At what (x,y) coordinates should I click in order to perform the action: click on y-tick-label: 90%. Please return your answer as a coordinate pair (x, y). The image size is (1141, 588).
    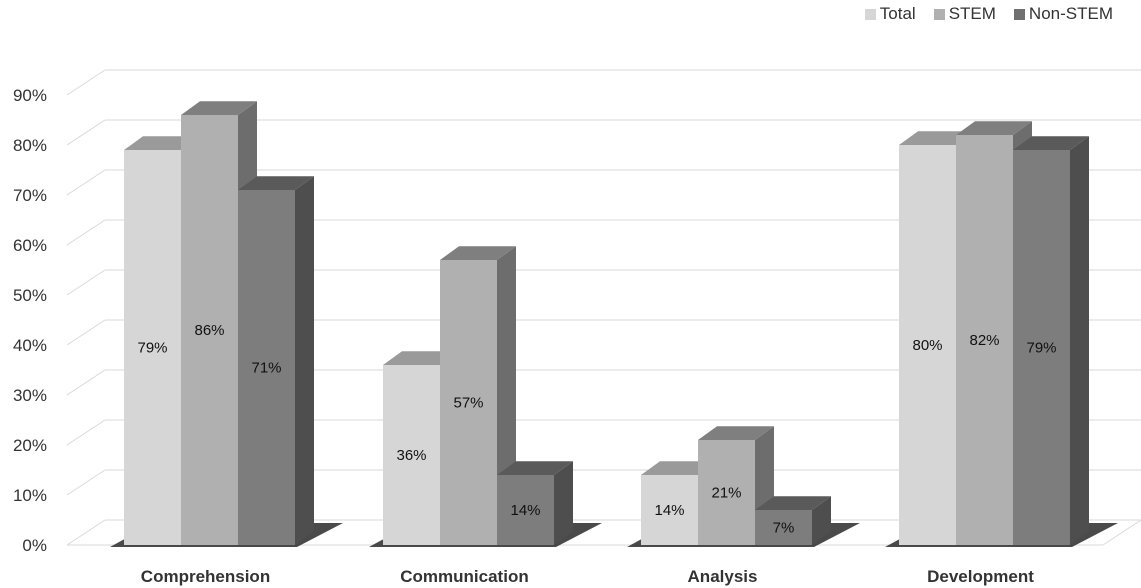
    Looking at the image, I should click on (30, 95).